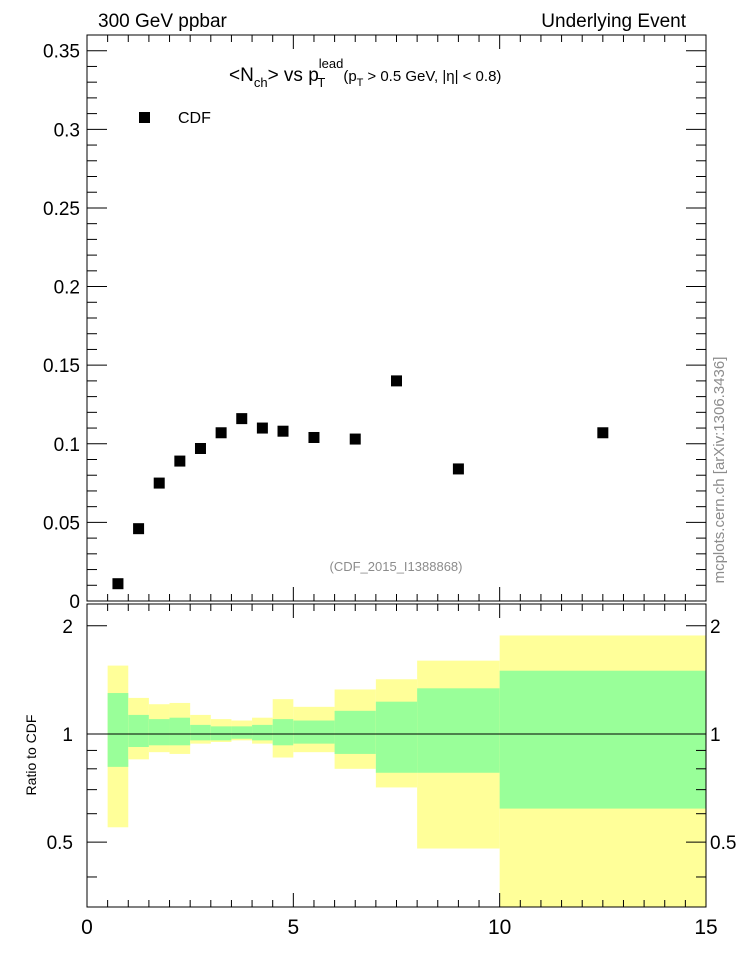 The height and width of the screenshot is (972, 746). I want to click on main-y-tick-label: 0.2, so click(67, 288).